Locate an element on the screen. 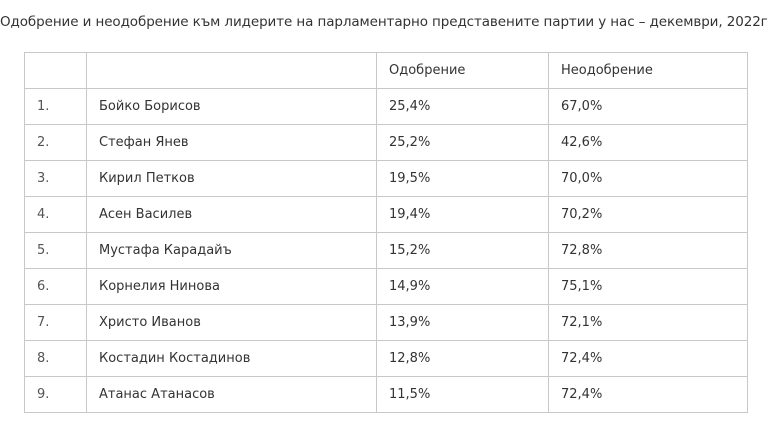 Image resolution: width=768 pixels, height=432 pixels. row-name: Стефан Янев is located at coordinates (231, 142).